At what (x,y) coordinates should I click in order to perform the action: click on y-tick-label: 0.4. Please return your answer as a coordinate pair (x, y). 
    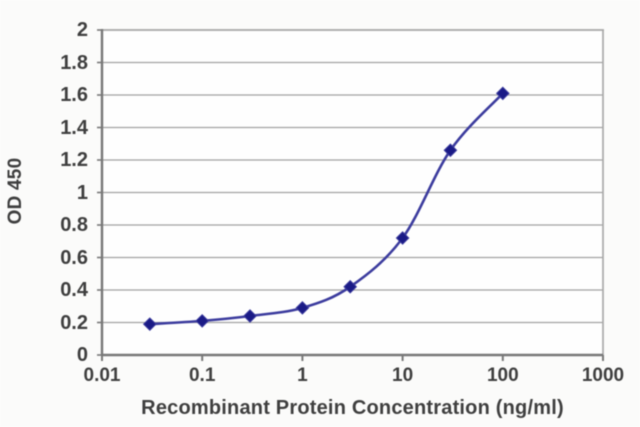
    Looking at the image, I should click on (74, 290).